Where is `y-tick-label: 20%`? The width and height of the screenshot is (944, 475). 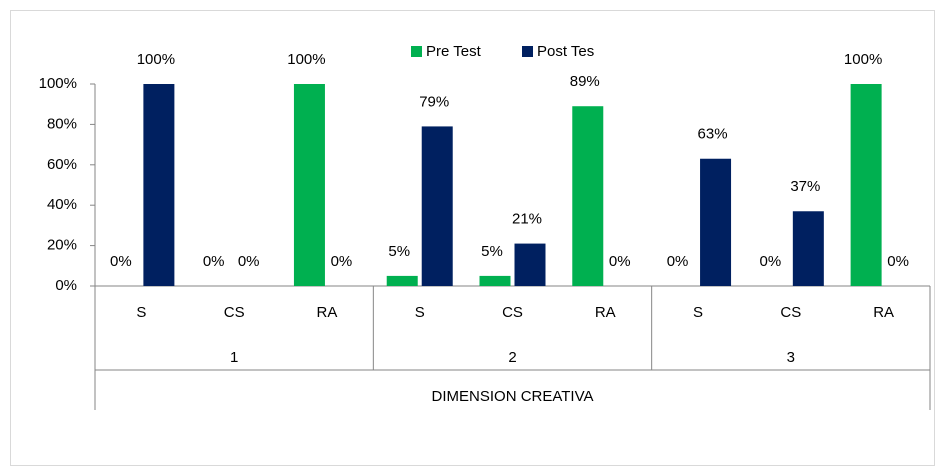 y-tick-label: 20% is located at coordinates (62, 245).